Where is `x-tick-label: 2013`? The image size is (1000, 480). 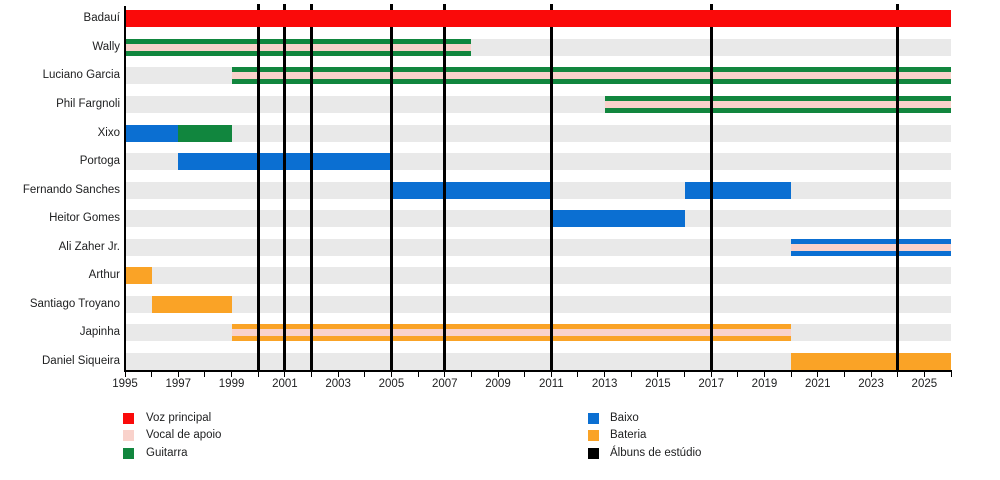 x-tick-label: 2013 is located at coordinates (604, 384).